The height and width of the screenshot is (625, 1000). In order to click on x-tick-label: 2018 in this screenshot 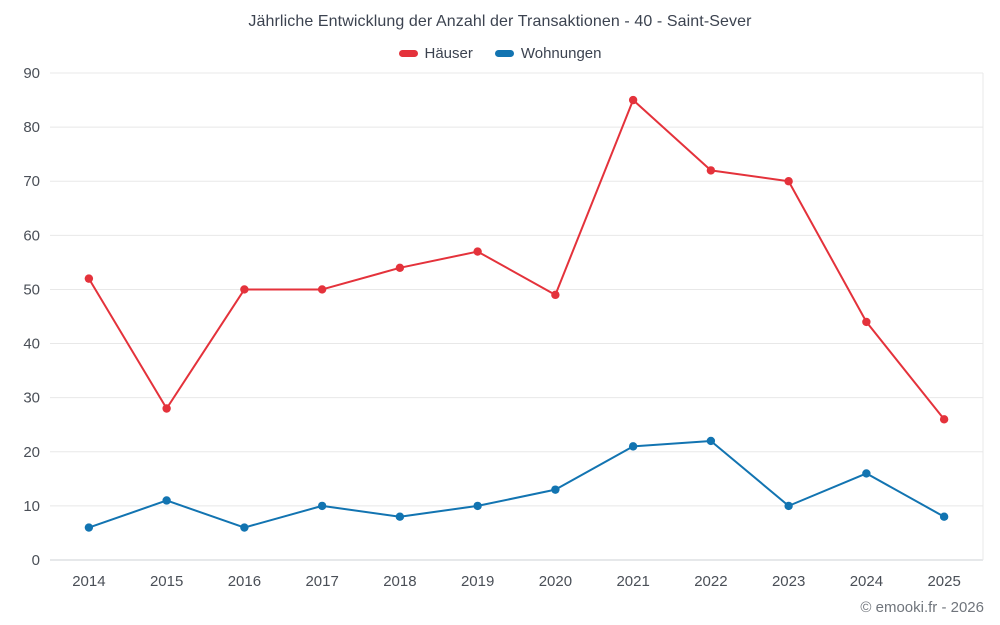, I will do `click(399, 581)`.